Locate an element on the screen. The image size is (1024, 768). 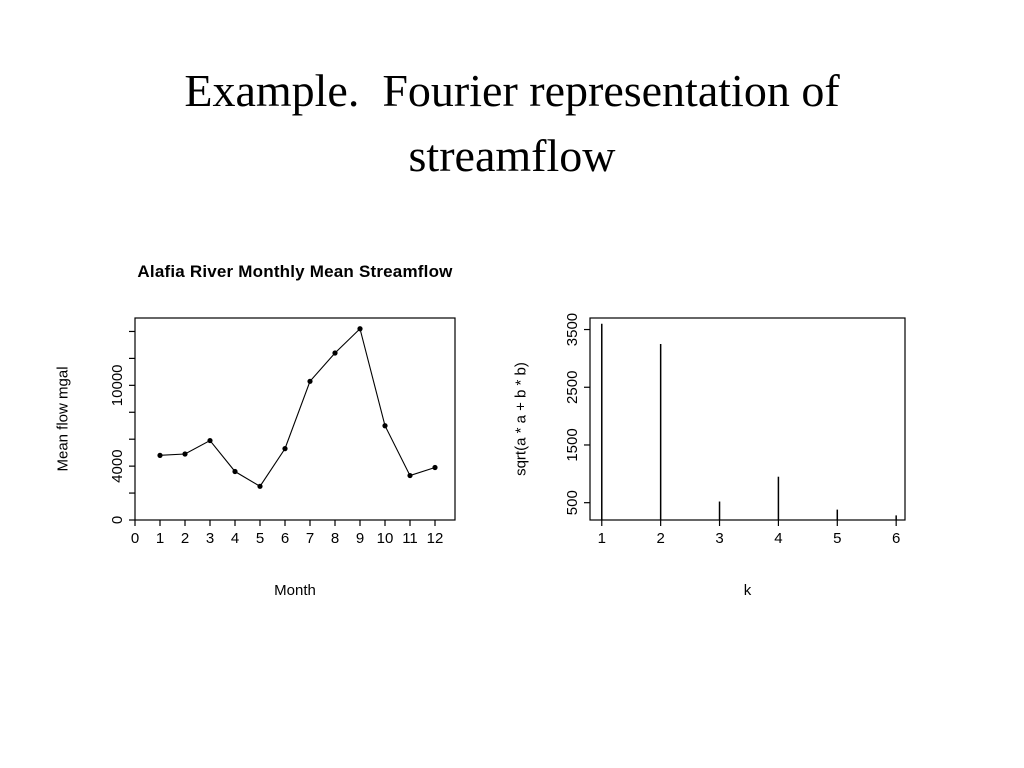
x-tick-label: 7 is located at coordinates (310, 538).